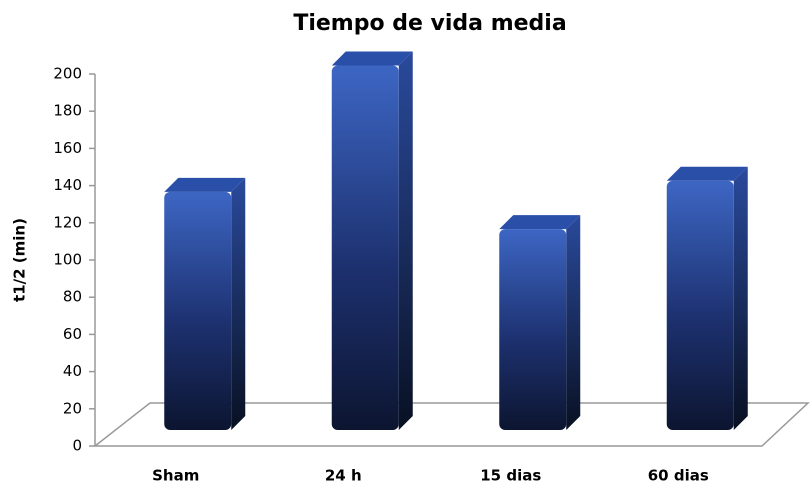 The width and height of the screenshot is (810, 493). I want to click on y-tick-label: 140, so click(67, 185).